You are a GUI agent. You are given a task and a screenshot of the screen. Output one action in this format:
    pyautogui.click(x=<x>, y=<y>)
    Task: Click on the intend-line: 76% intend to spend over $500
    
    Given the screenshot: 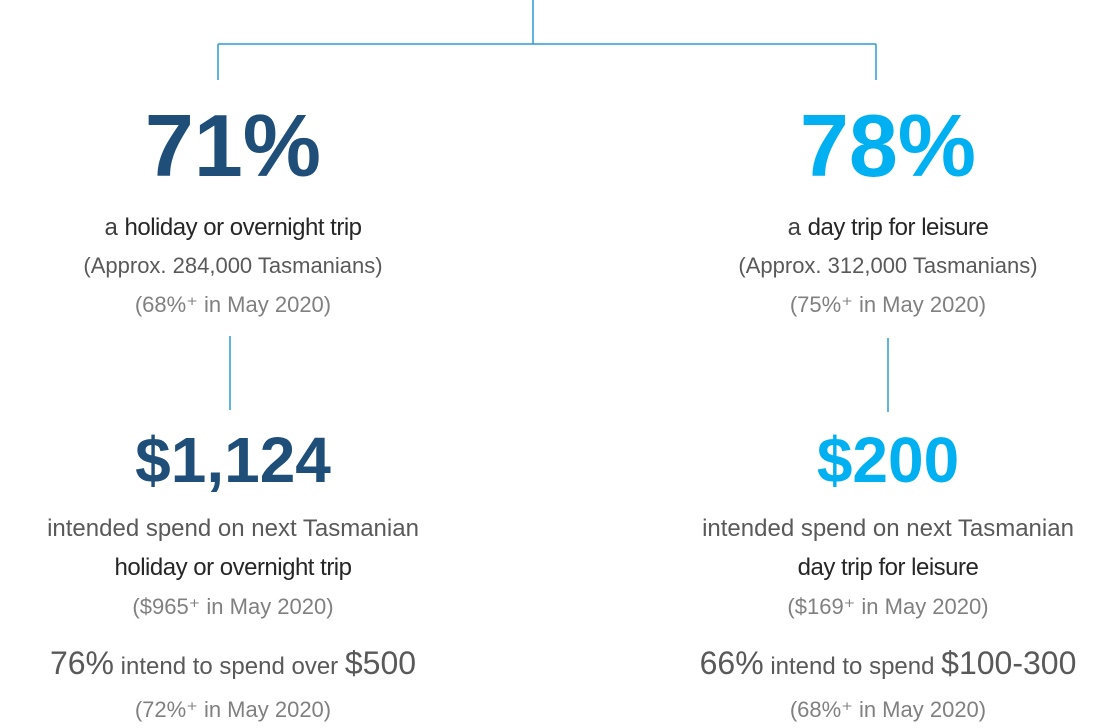 What is the action you would take?
    pyautogui.click(x=246, y=663)
    